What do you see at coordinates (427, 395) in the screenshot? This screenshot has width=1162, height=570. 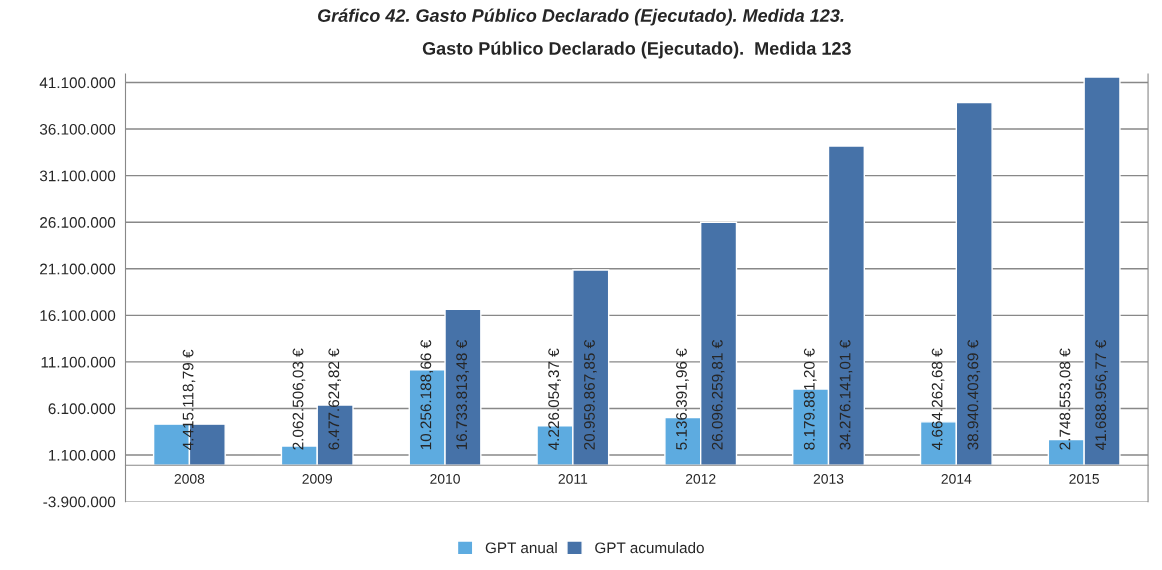 I see `data-label: 10.256.188,66 €` at bounding box center [427, 395].